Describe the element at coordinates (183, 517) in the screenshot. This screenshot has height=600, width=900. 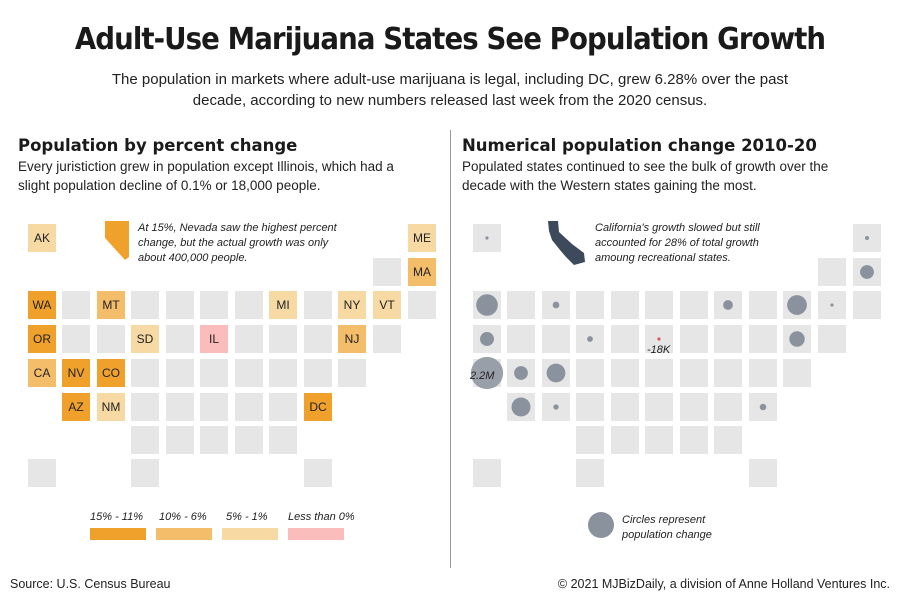
I see `legend-label-2: 10% - 6%` at that location.